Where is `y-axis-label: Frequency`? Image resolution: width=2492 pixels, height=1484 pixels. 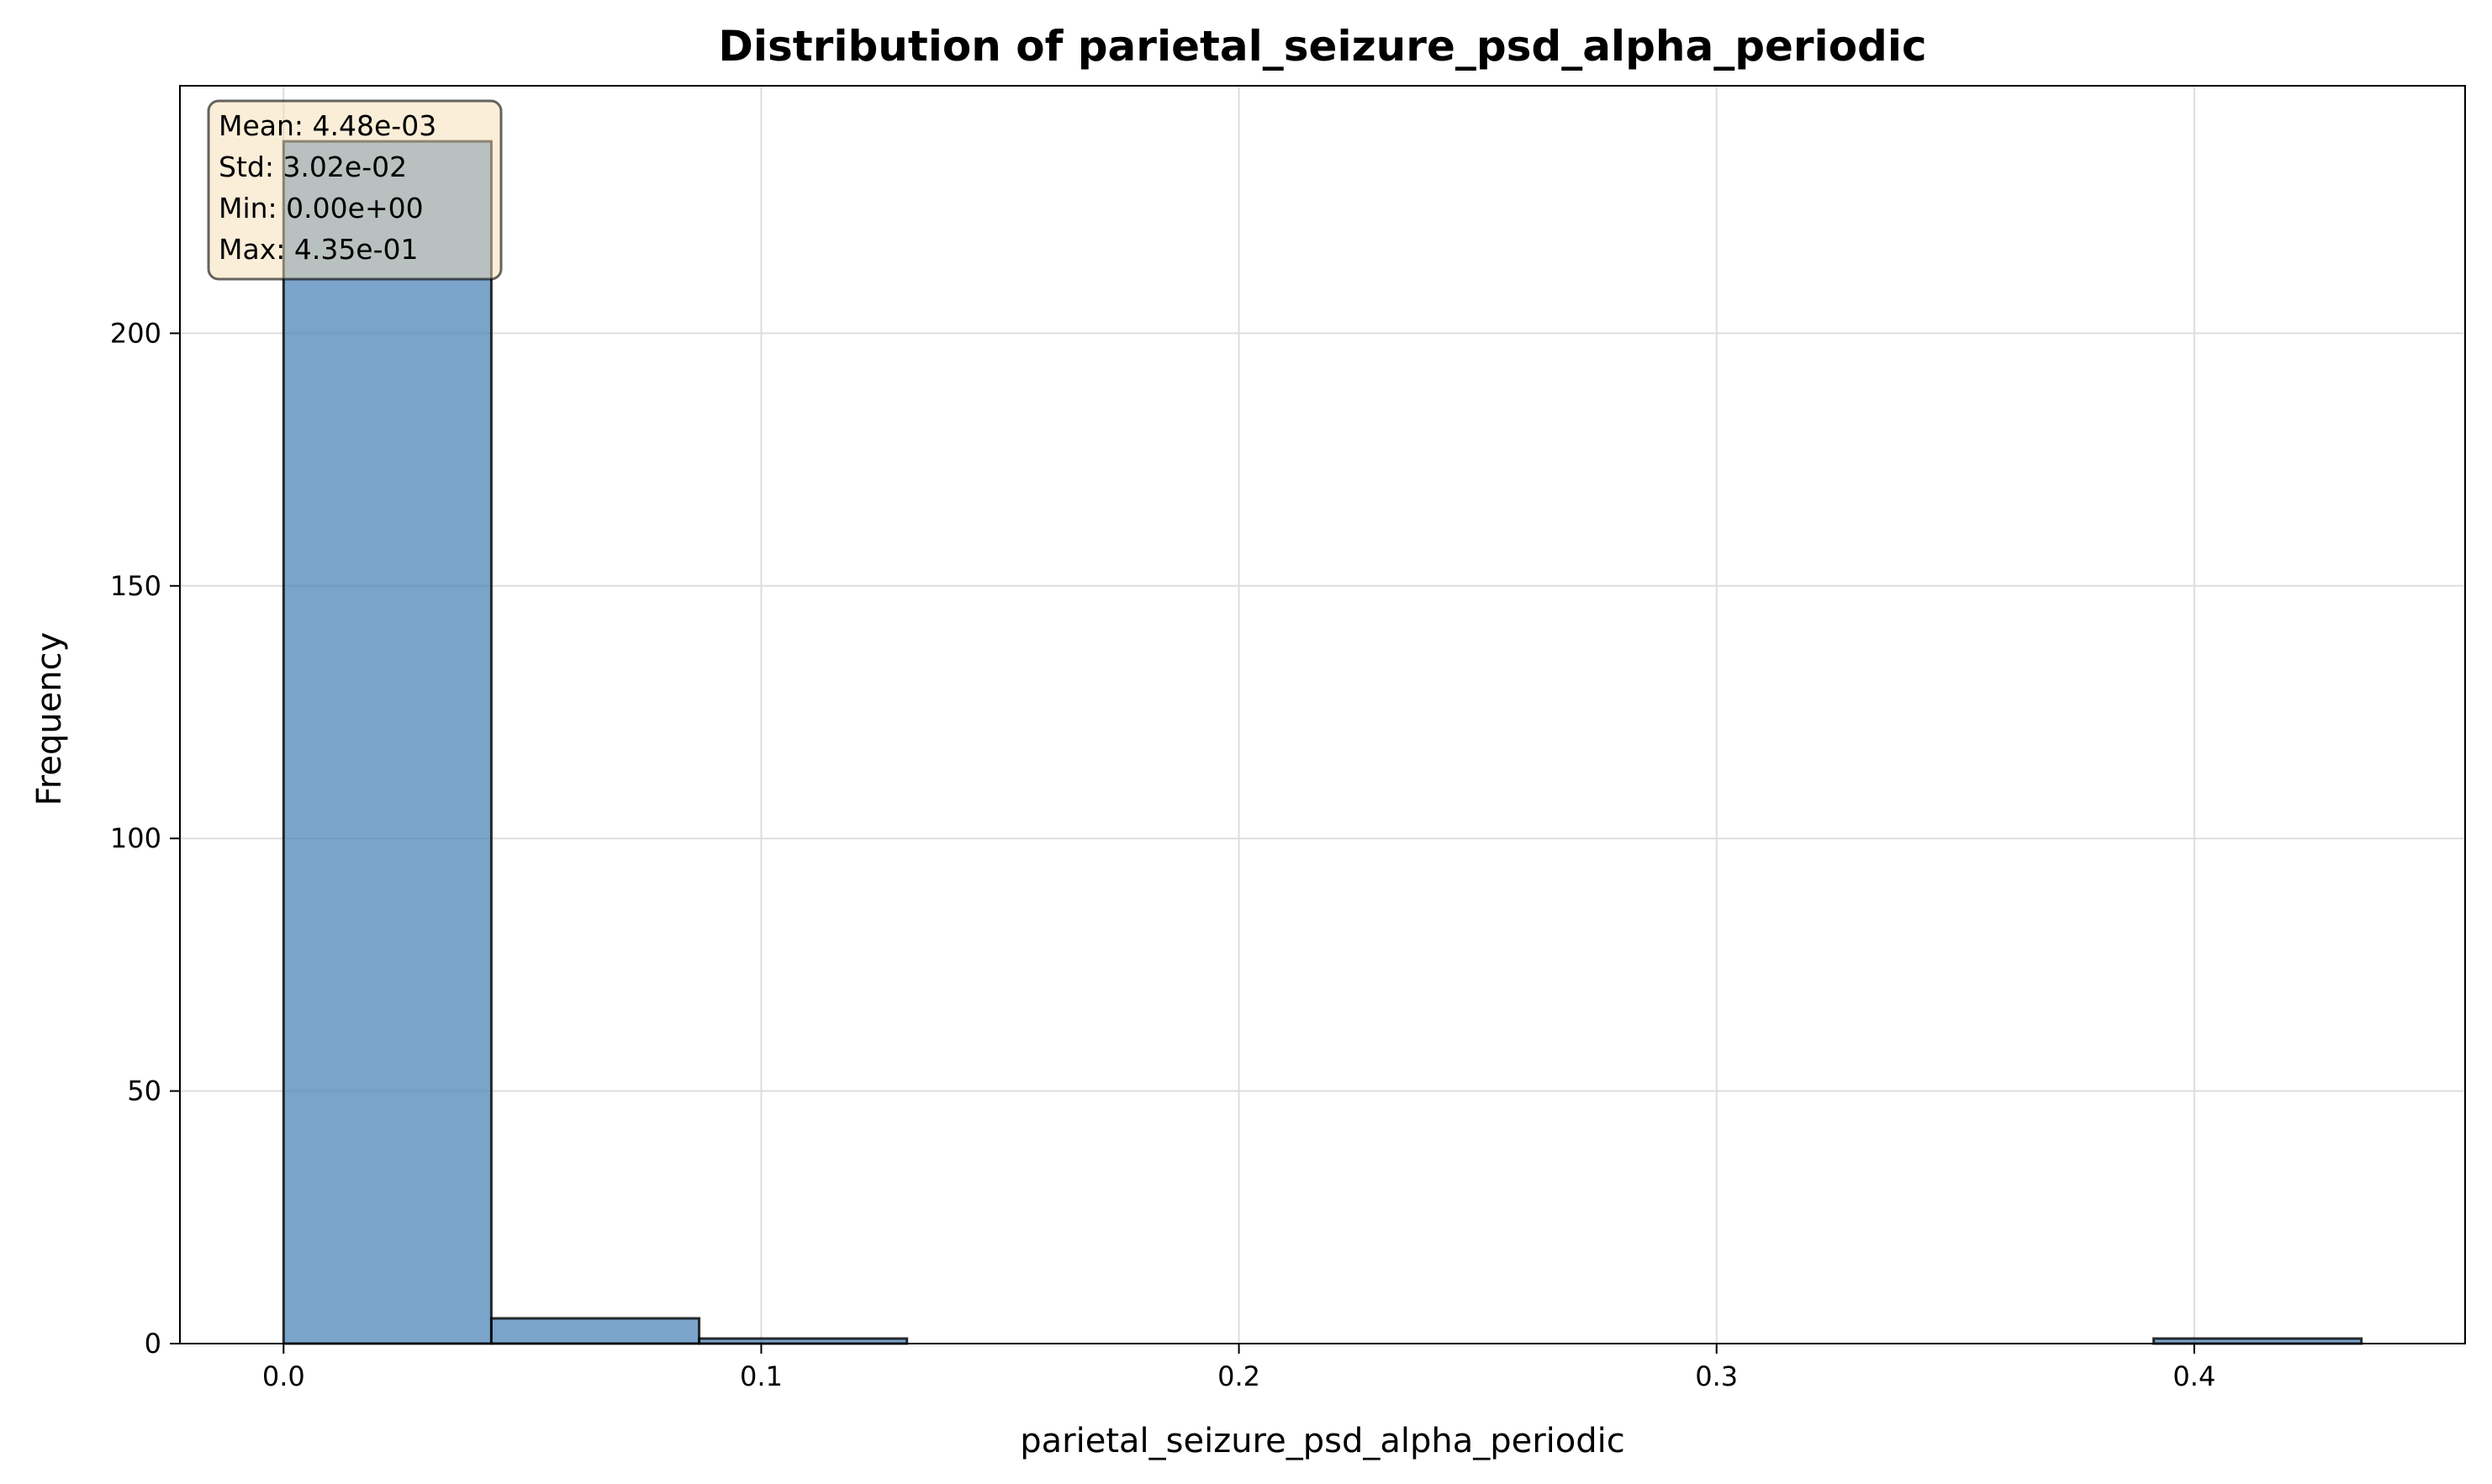 y-axis-label: Frequency is located at coordinates (49, 719).